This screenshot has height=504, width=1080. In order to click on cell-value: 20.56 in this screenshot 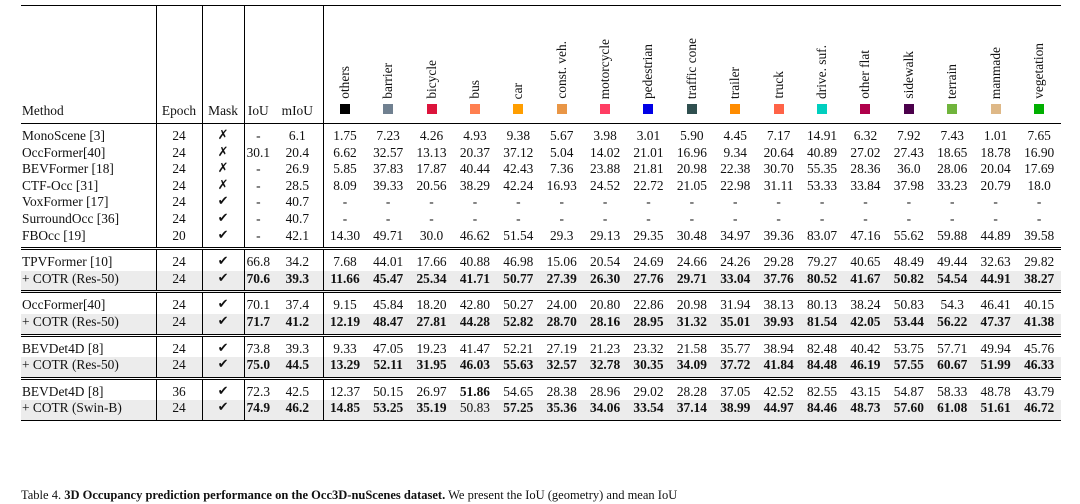, I will do `click(431, 185)`.